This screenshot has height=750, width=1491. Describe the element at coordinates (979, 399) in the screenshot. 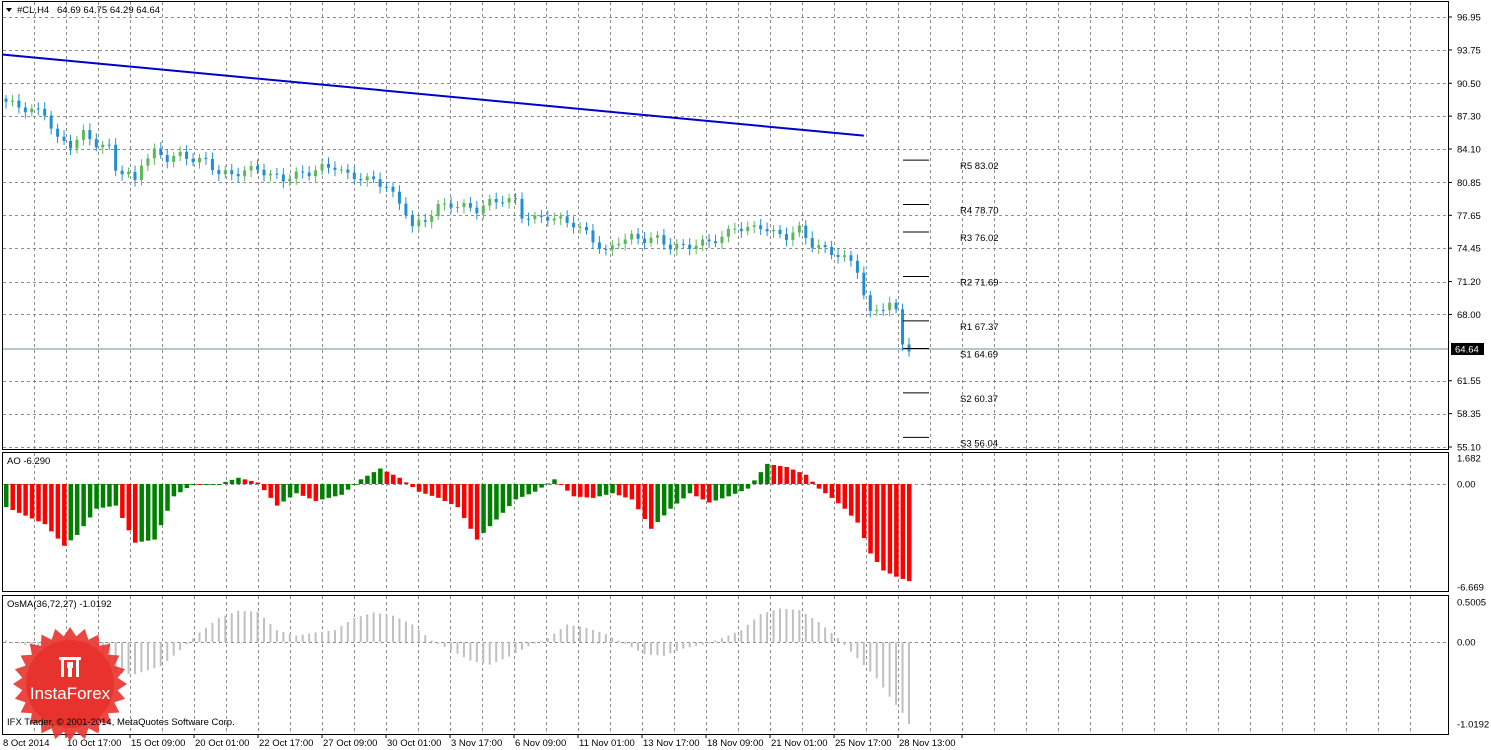

I see `pivot-label: S2 60.37` at that location.